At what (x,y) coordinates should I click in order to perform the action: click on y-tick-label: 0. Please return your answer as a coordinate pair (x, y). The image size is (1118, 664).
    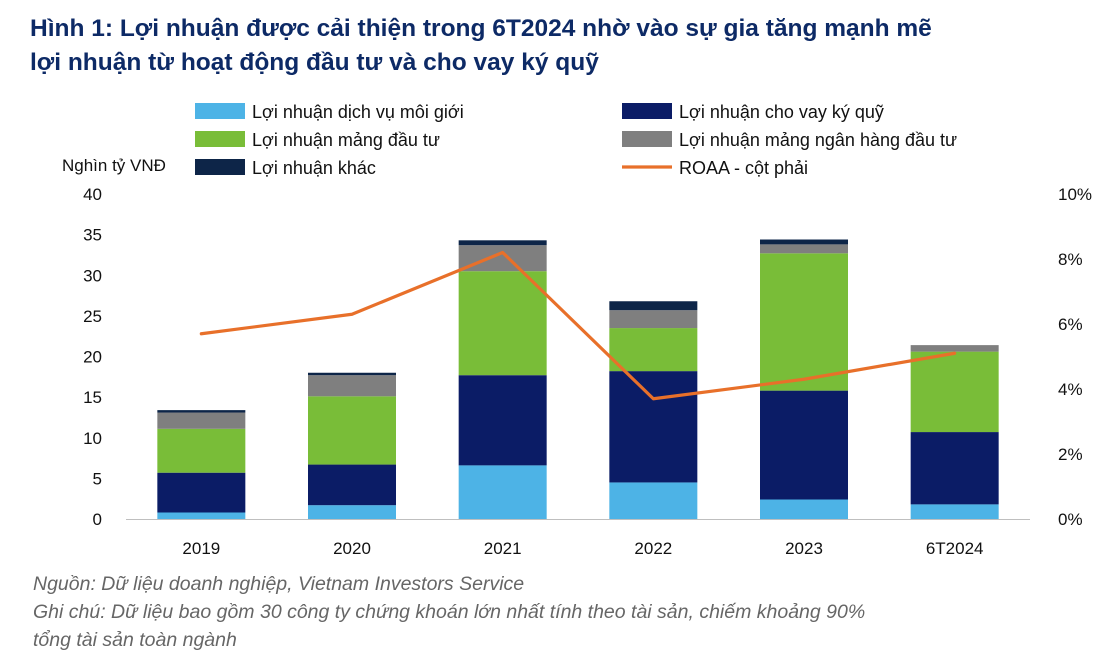
    Looking at the image, I should click on (97, 519).